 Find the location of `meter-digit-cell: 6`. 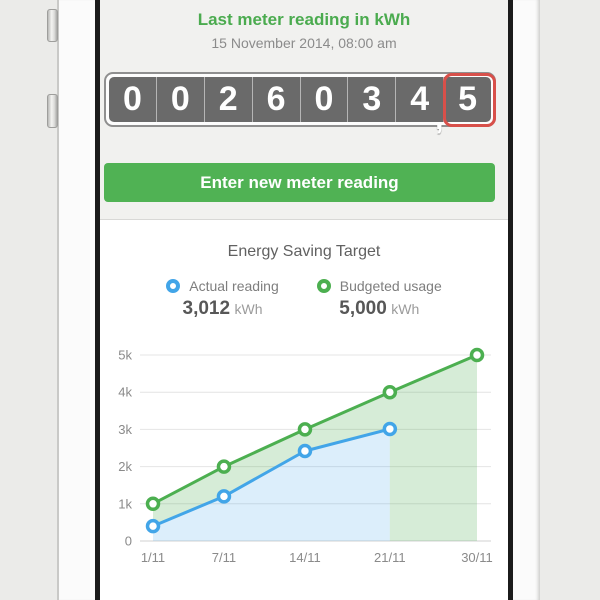

meter-digit-cell: 6 is located at coordinates (275, 99).